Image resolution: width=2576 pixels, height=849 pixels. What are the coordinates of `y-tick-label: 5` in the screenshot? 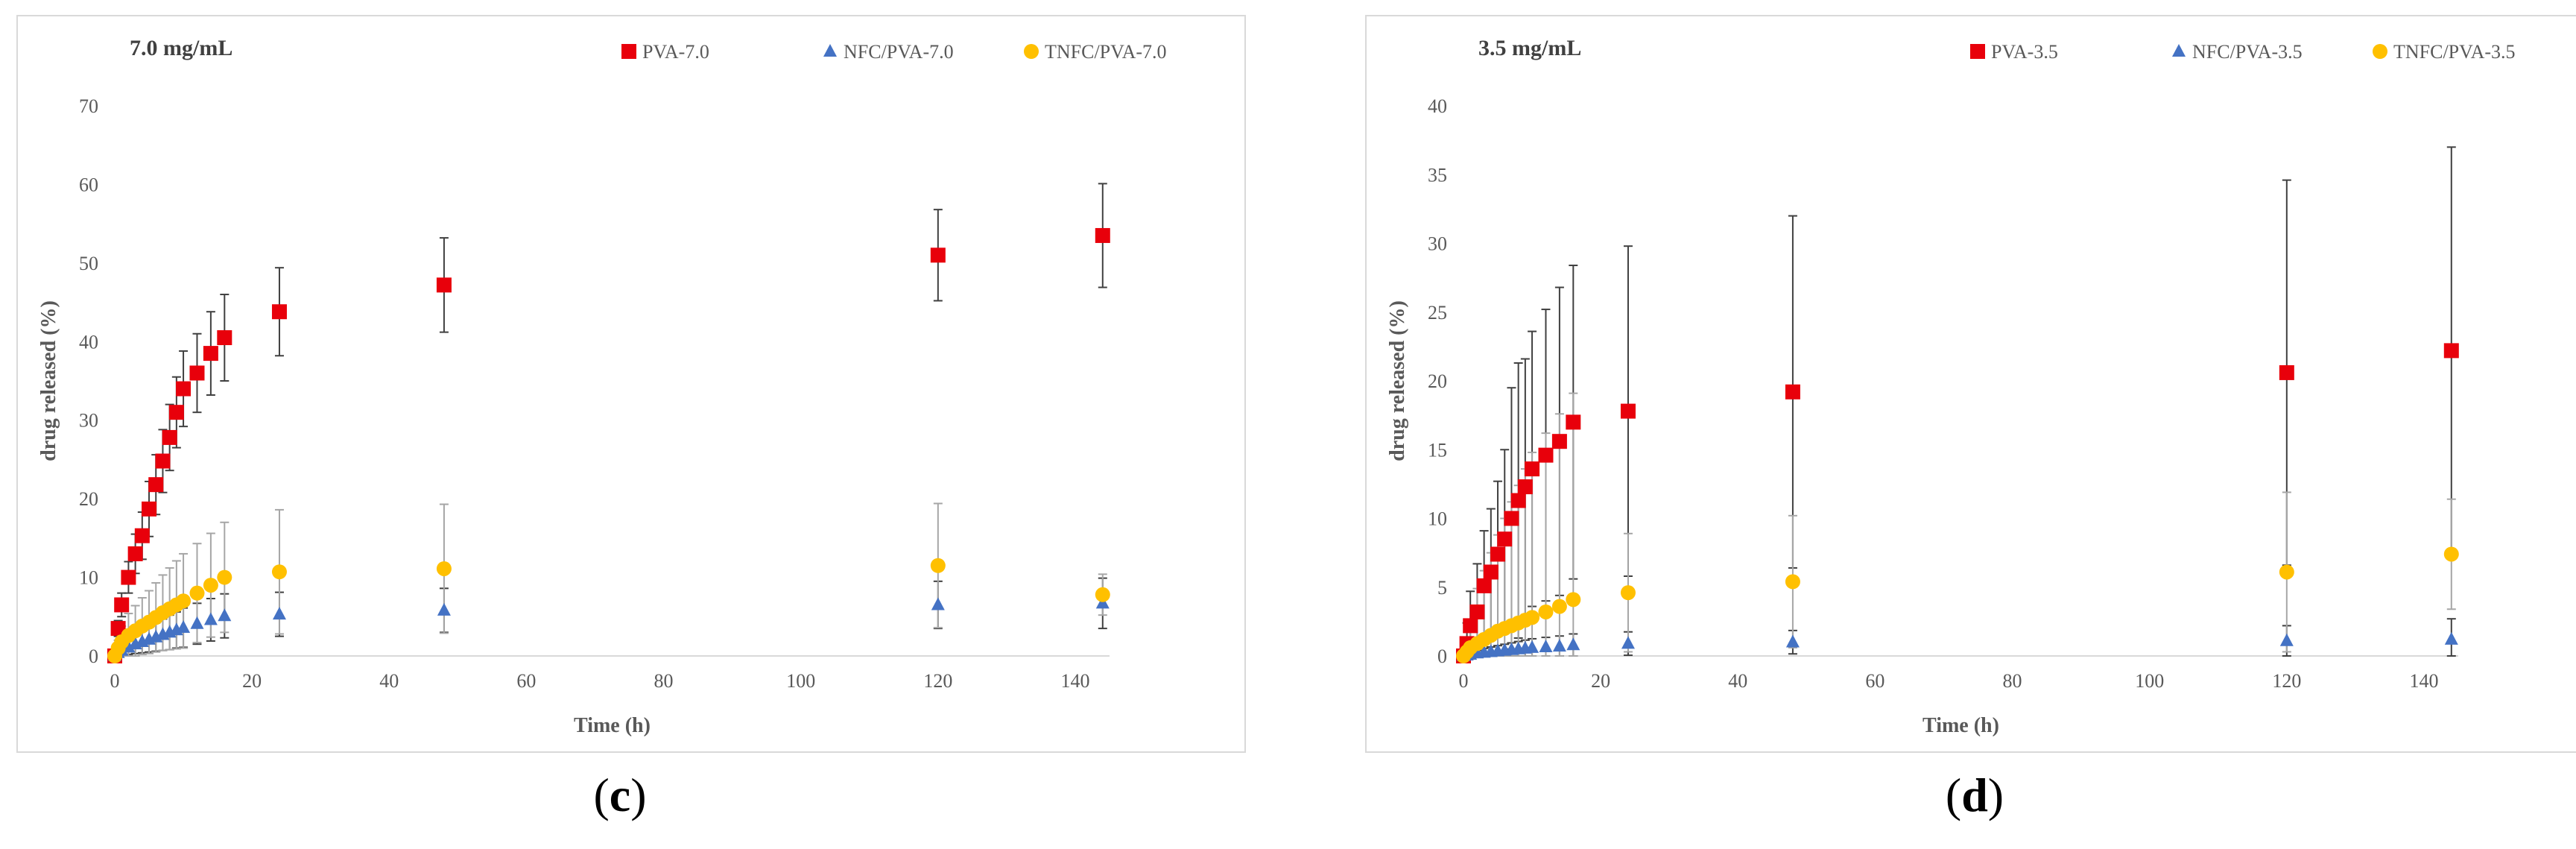 It's located at (1442, 588).